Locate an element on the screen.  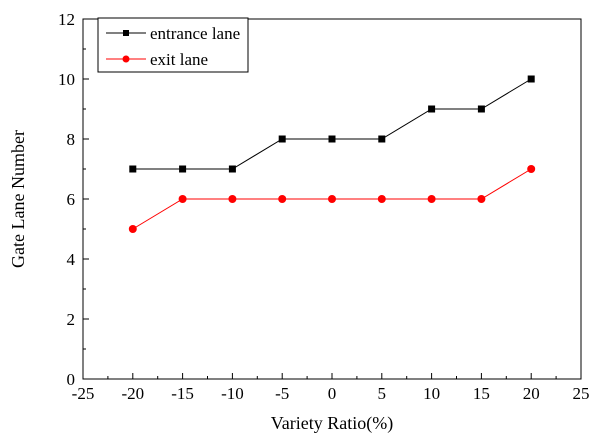
x-tick-label: -20 is located at coordinates (132, 393).